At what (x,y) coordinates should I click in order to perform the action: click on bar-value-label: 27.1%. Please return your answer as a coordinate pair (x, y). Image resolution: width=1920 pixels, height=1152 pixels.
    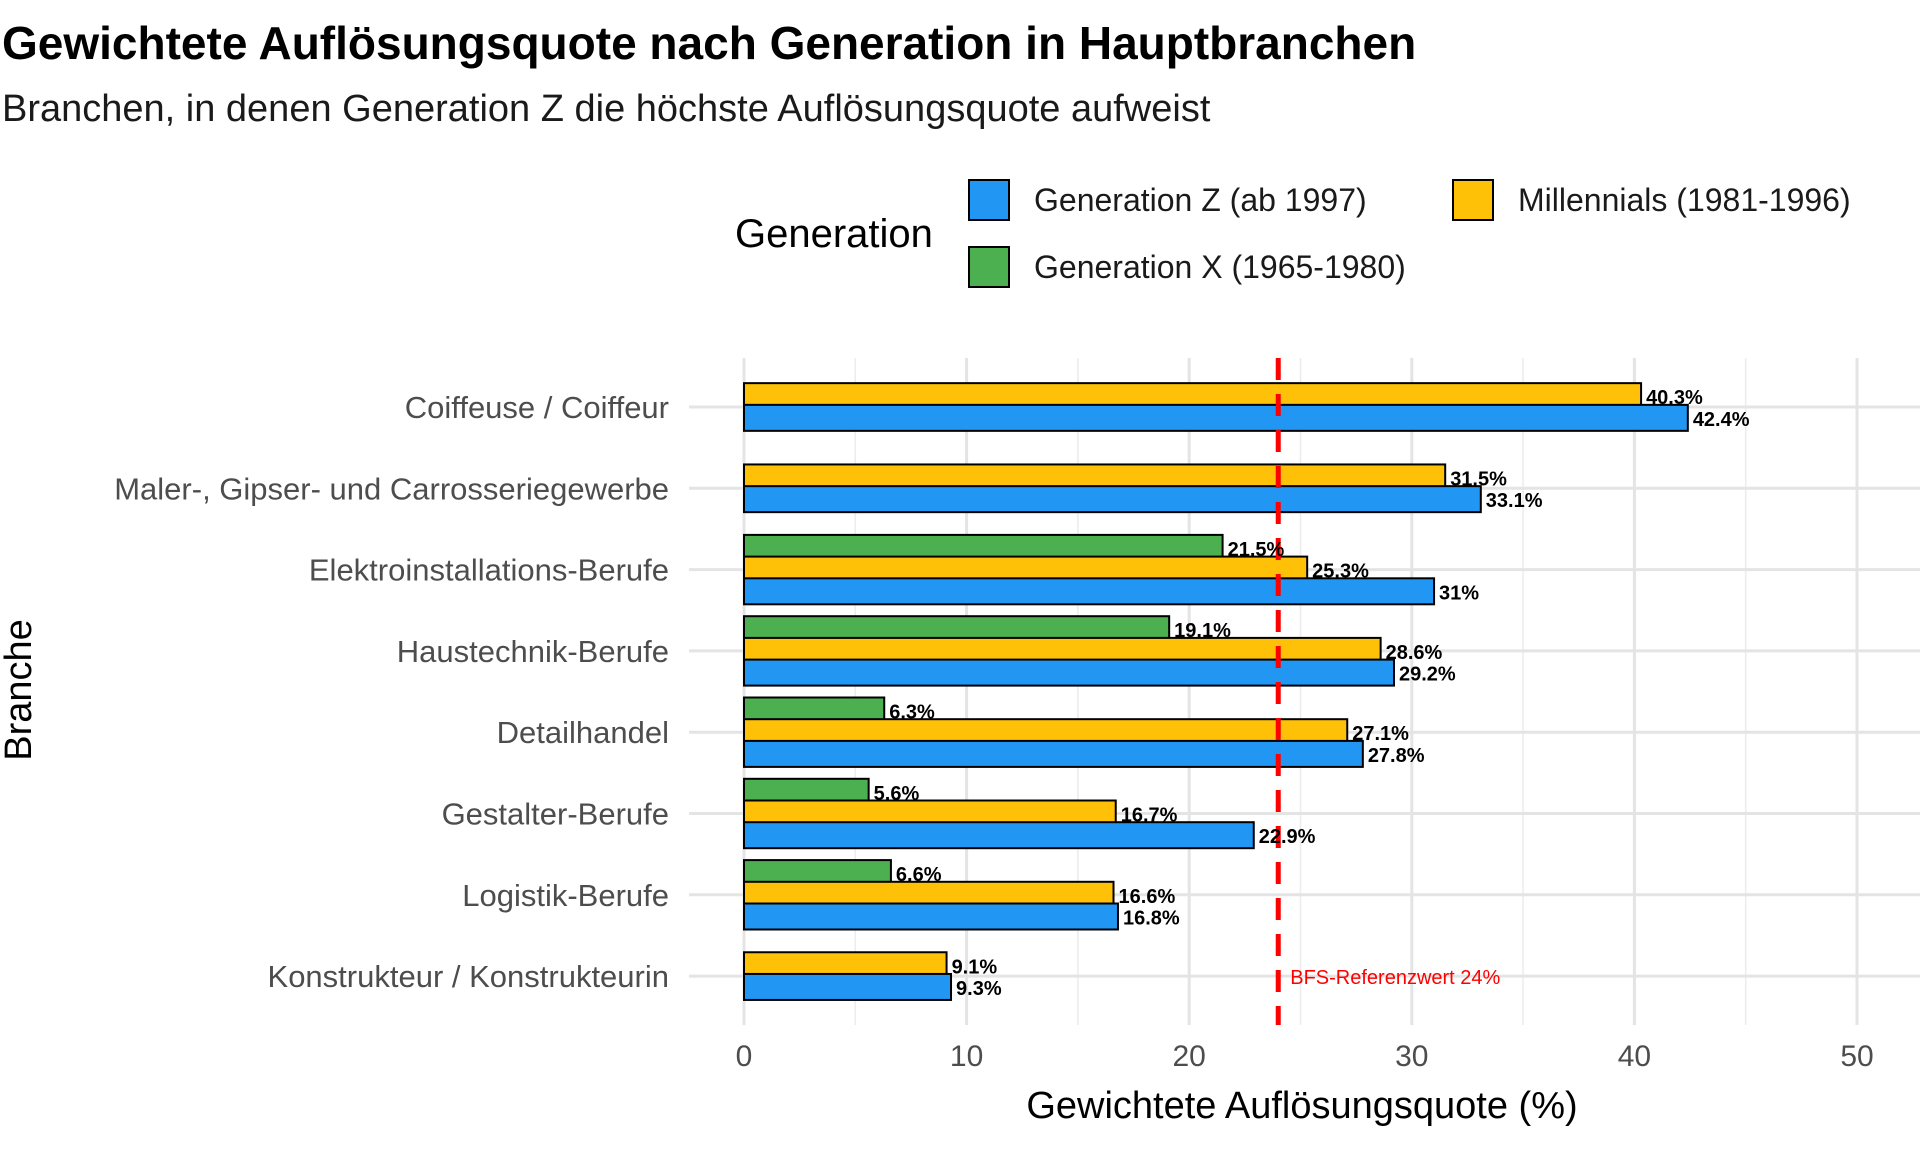
    Looking at the image, I should click on (1380, 734).